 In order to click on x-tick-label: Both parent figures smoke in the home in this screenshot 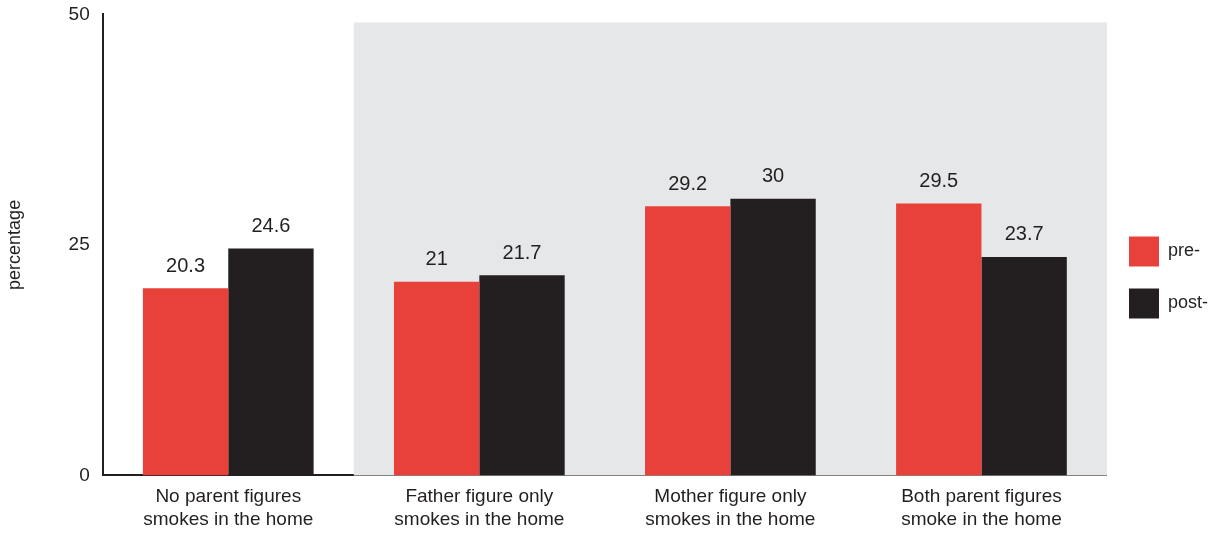, I will do `click(981, 507)`.